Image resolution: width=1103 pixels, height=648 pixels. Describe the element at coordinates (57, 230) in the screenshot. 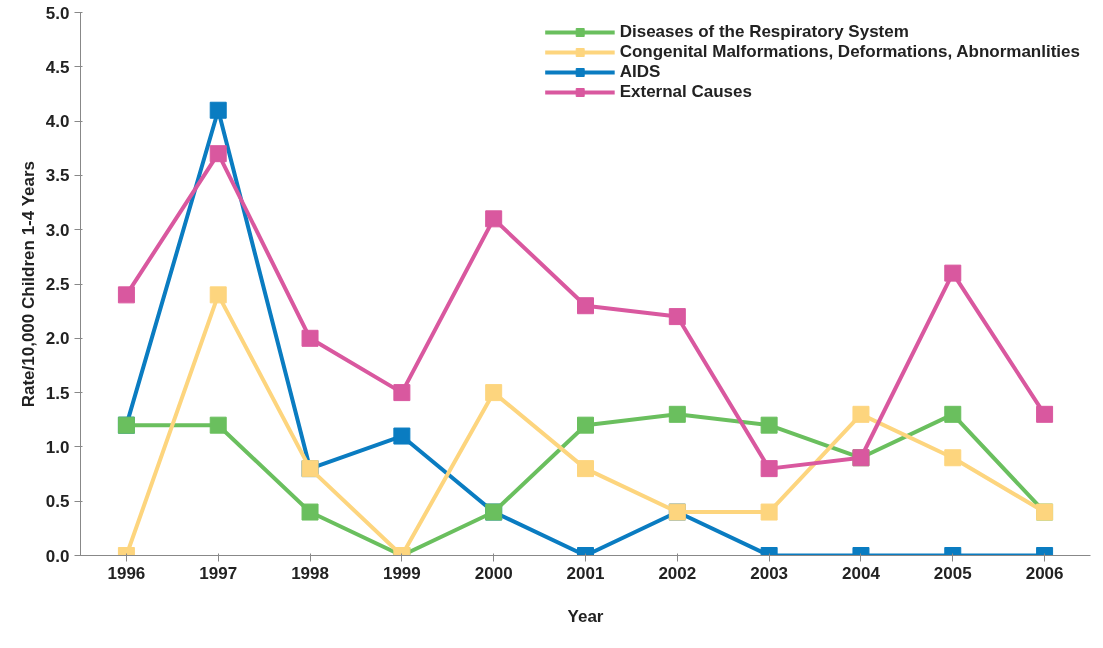

I see `y-tick-label: 3.0` at that location.